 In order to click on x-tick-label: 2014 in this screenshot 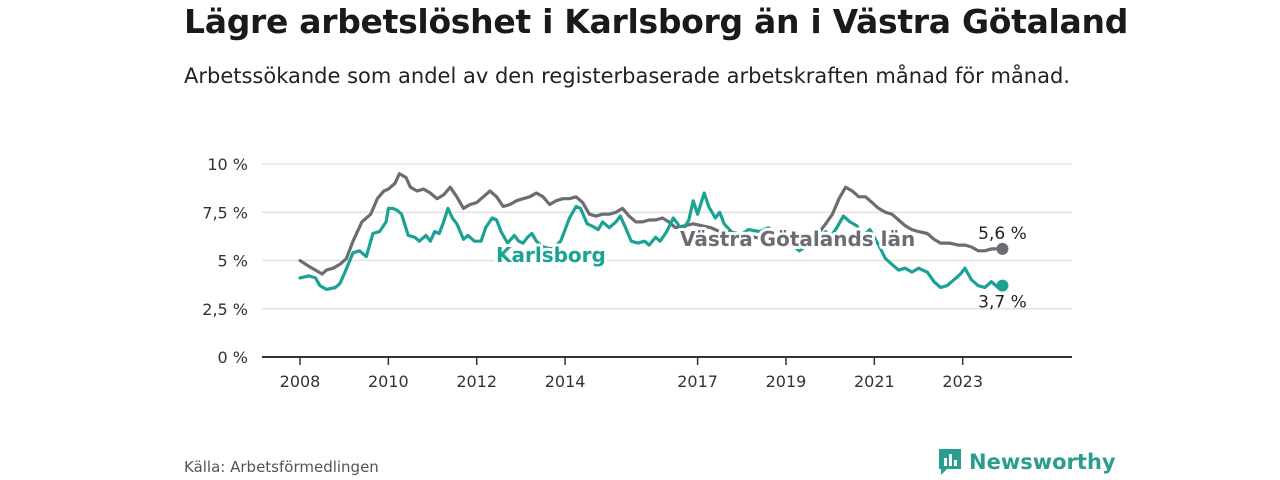, I will do `click(565, 381)`.